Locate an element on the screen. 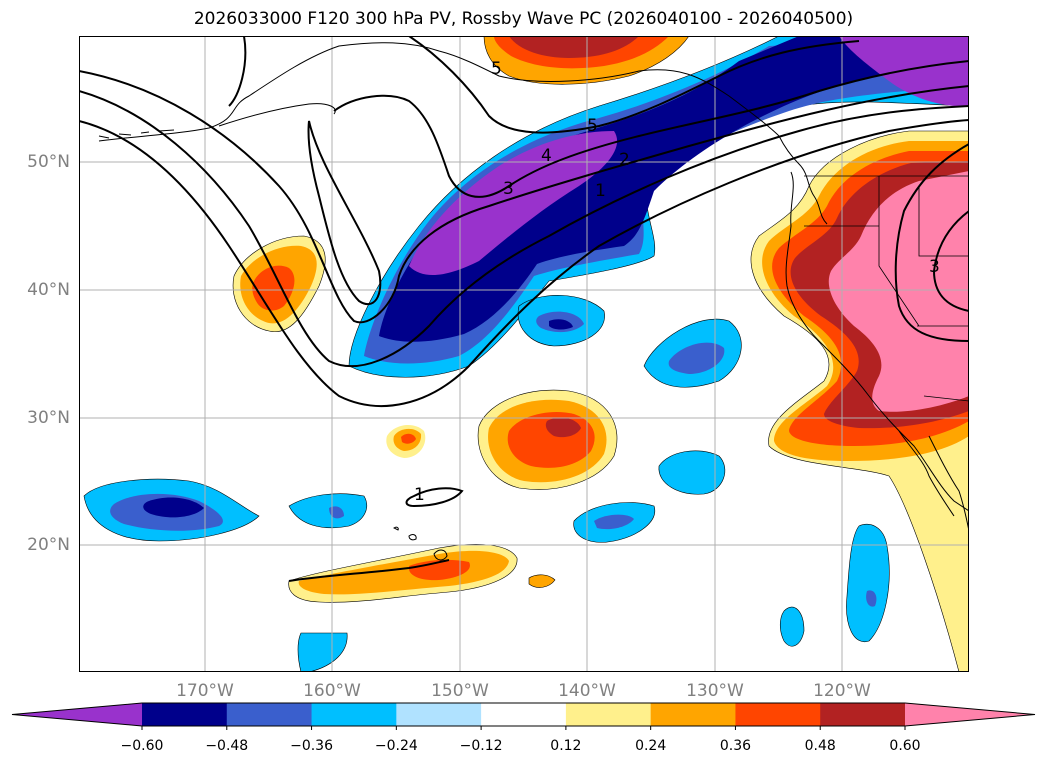 The image size is (1047, 765). lat-label-40n: 40°N is located at coordinates (48, 290).